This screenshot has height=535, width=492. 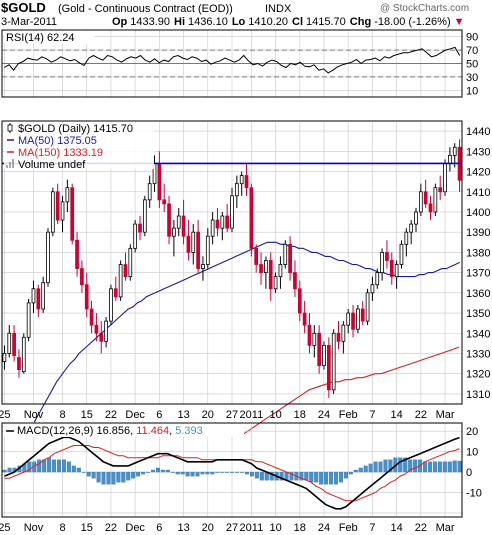 I want to click on close-label: Cl, so click(x=297, y=22).